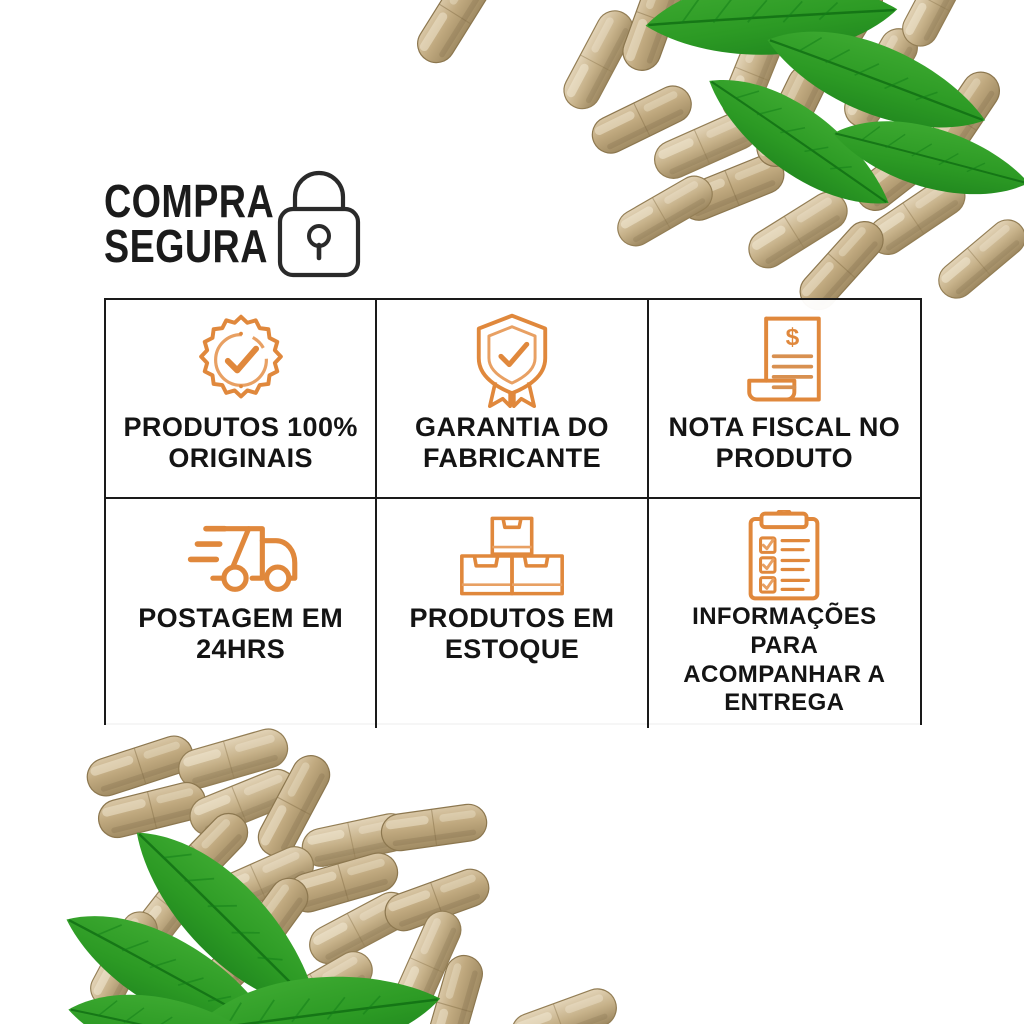  Describe the element at coordinates (784, 360) in the screenshot. I see `invoice-icon: $` at that location.